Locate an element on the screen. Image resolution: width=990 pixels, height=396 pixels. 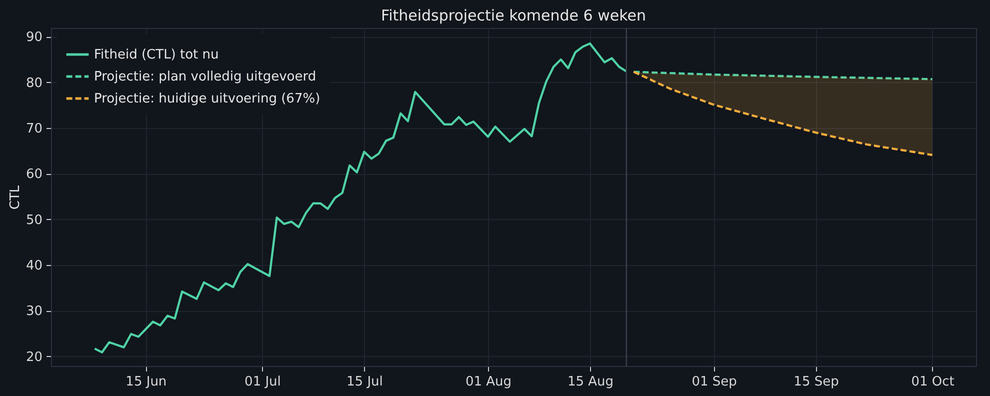
legend-label: Fitheid (CTL) tot nu is located at coordinates (156, 55).